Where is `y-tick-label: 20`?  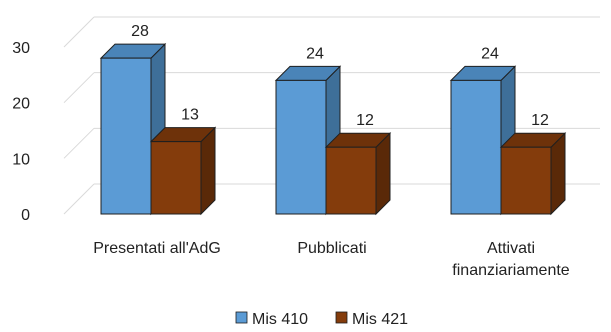 y-tick-label: 20 is located at coordinates (21, 104).